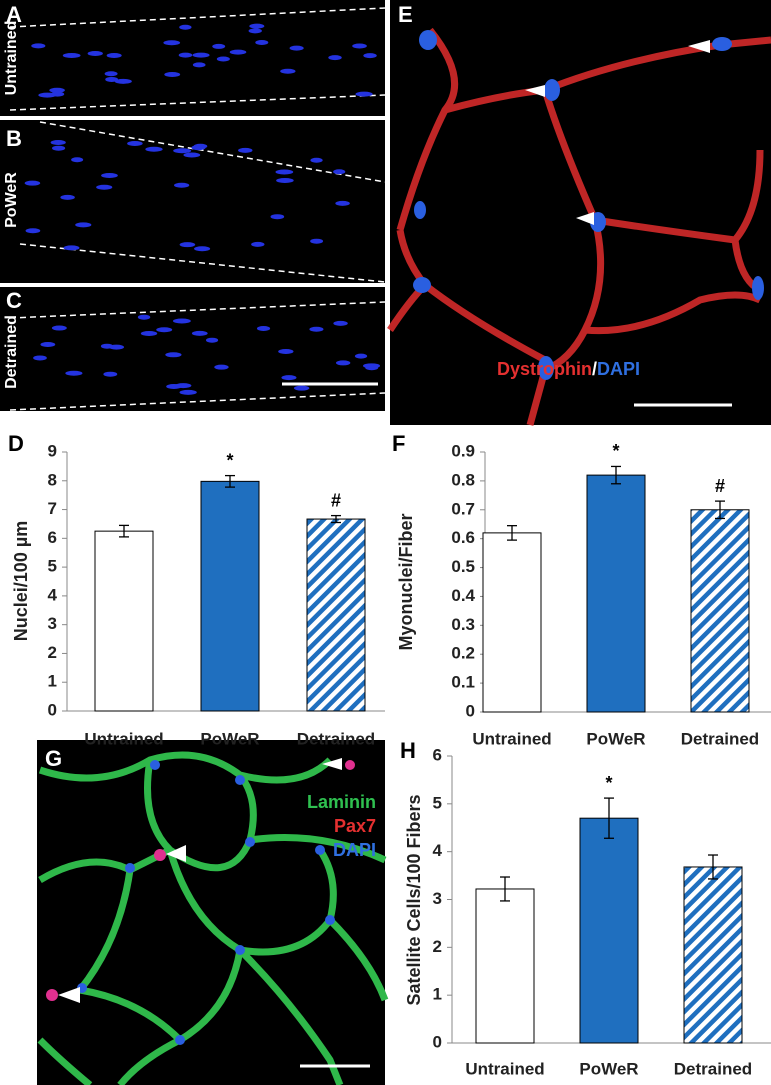  I want to click on condition-label: Detrained, so click(11, 352).